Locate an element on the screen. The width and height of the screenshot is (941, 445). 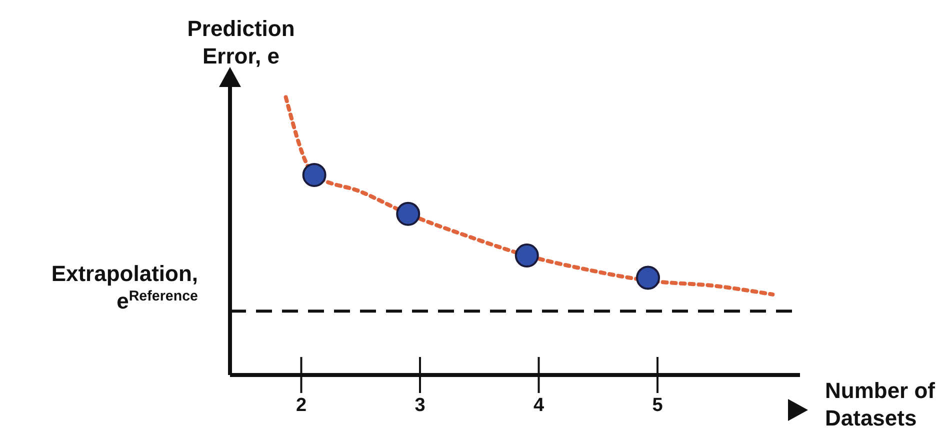
x-tick-label: 3 is located at coordinates (420, 405).